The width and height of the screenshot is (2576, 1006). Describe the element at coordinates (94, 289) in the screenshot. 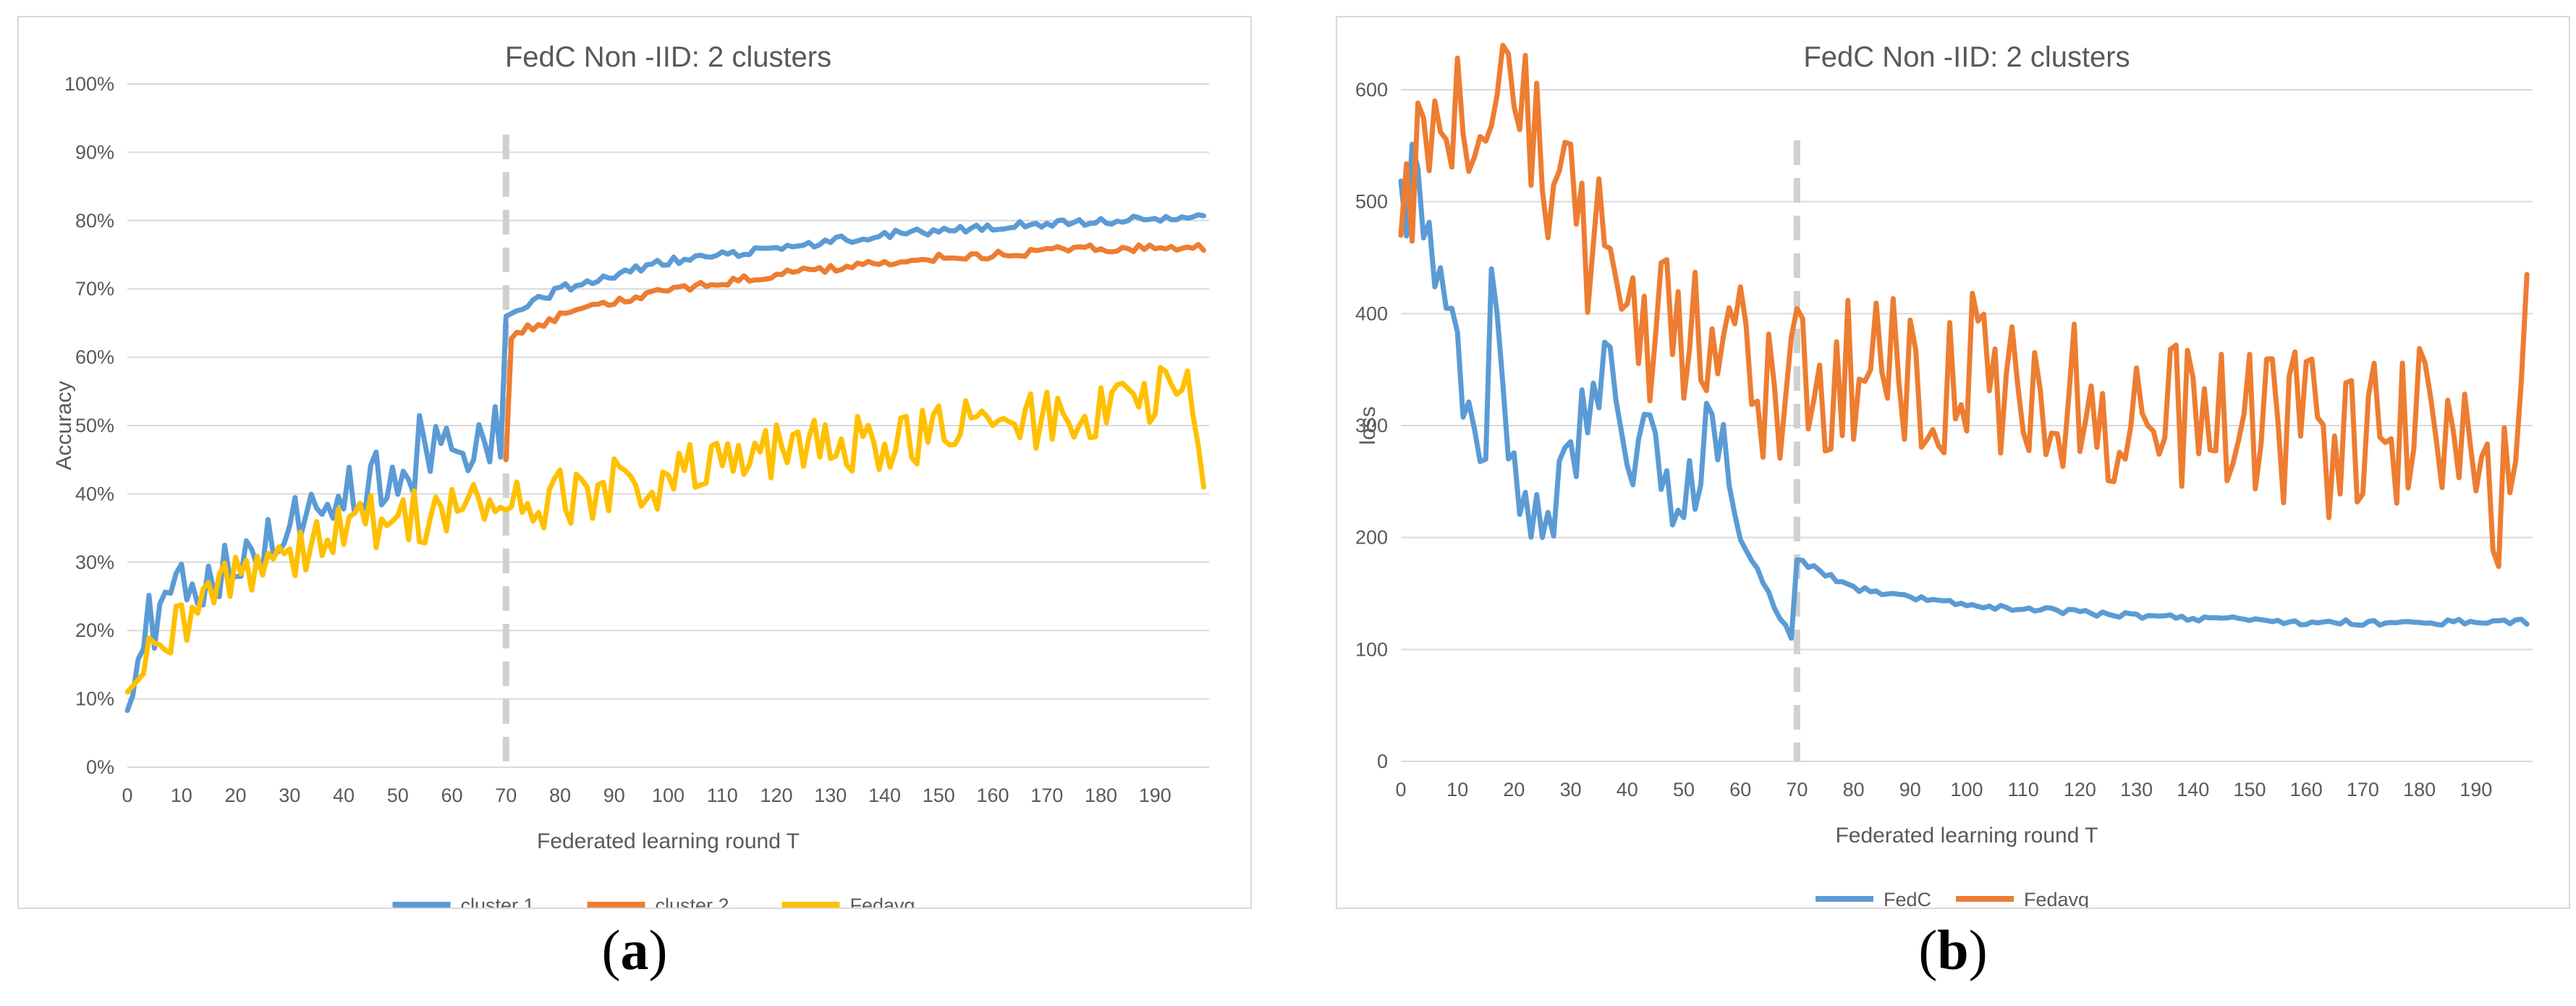

I see `y-tick-label: 70%` at that location.